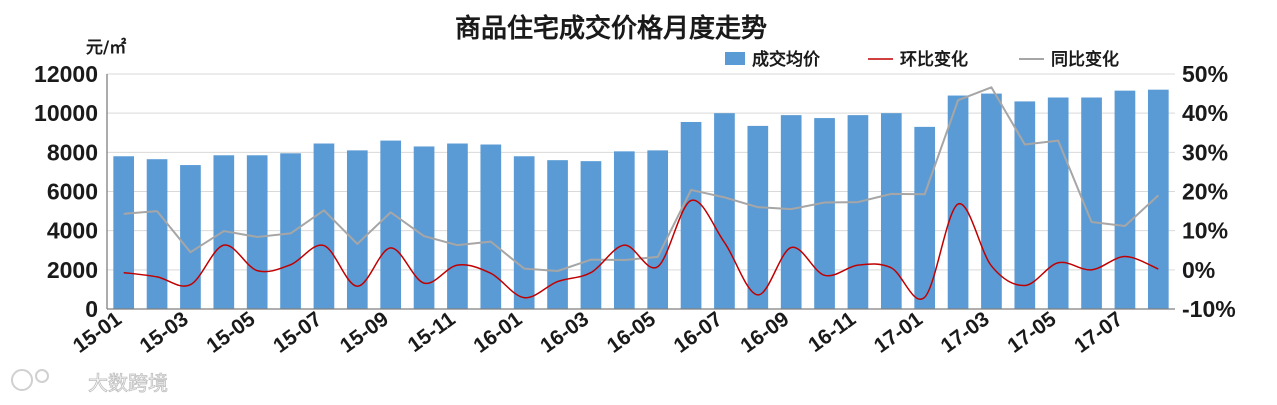  I want to click on legend-label-bar: 成交均价, so click(786, 59).